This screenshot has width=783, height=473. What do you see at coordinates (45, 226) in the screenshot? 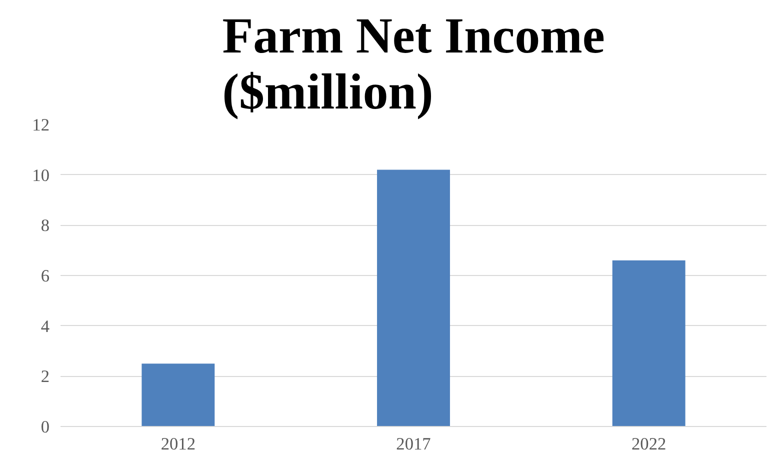
I see `y-tick-label: 8` at bounding box center [45, 226].